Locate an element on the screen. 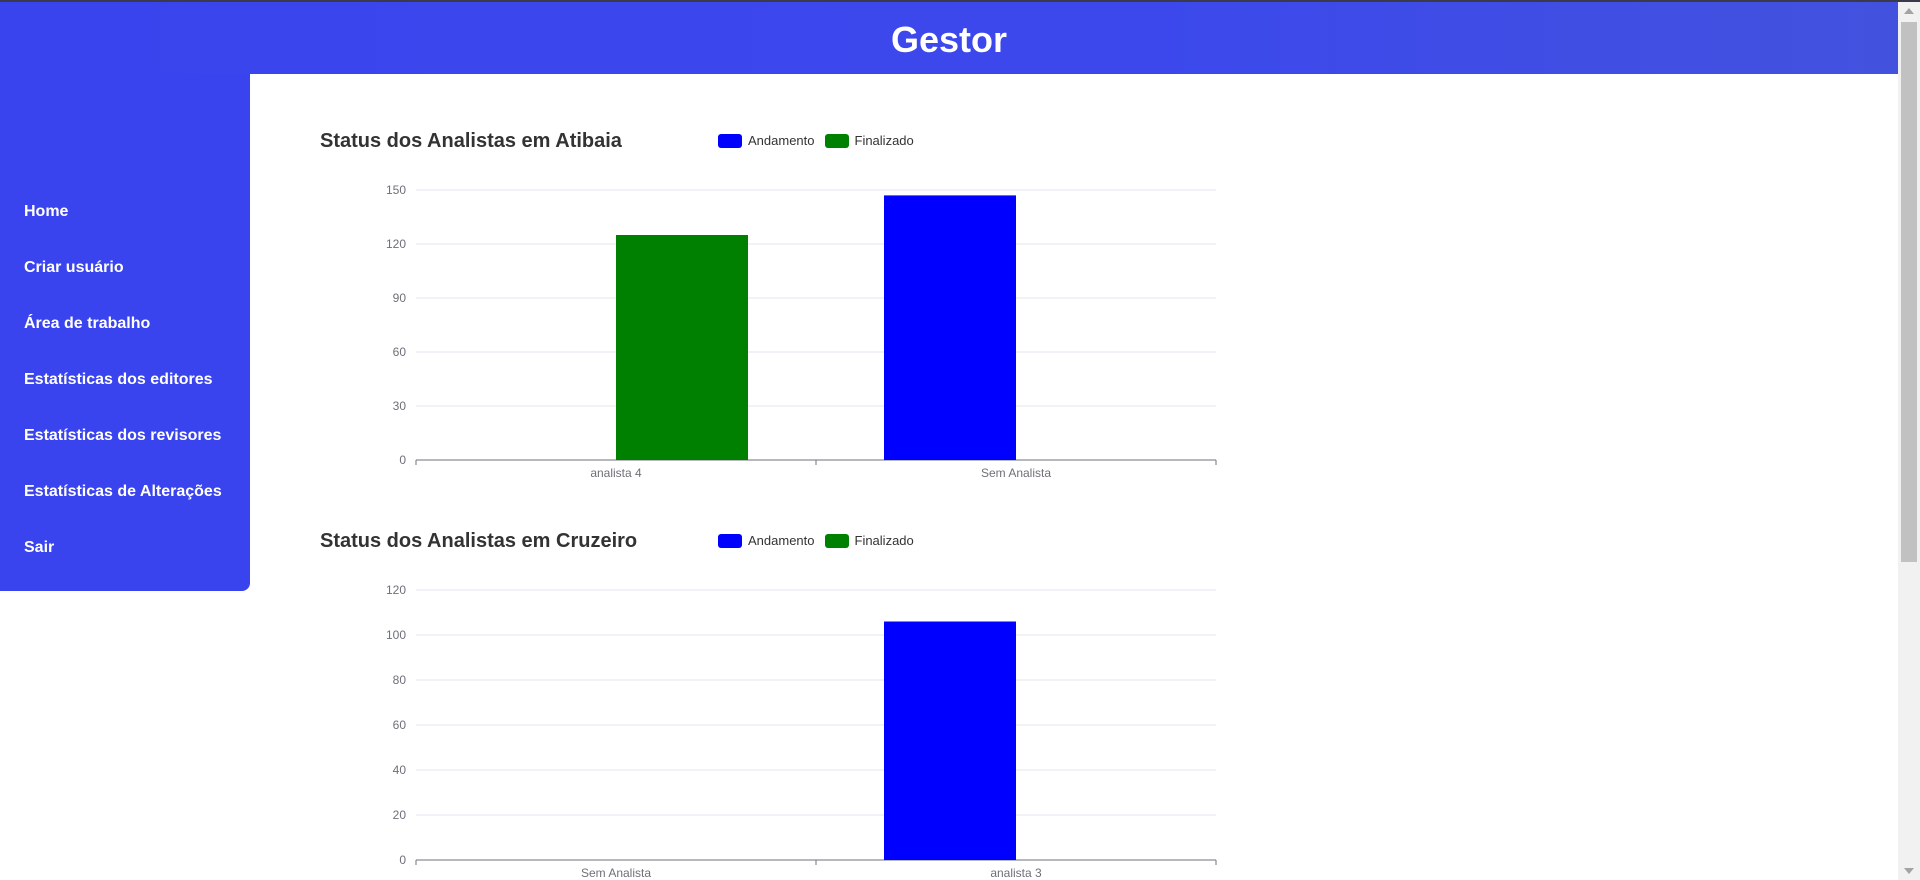 The height and width of the screenshot is (880, 1920). scroll-down-arrow-icon is located at coordinates (1909, 871).